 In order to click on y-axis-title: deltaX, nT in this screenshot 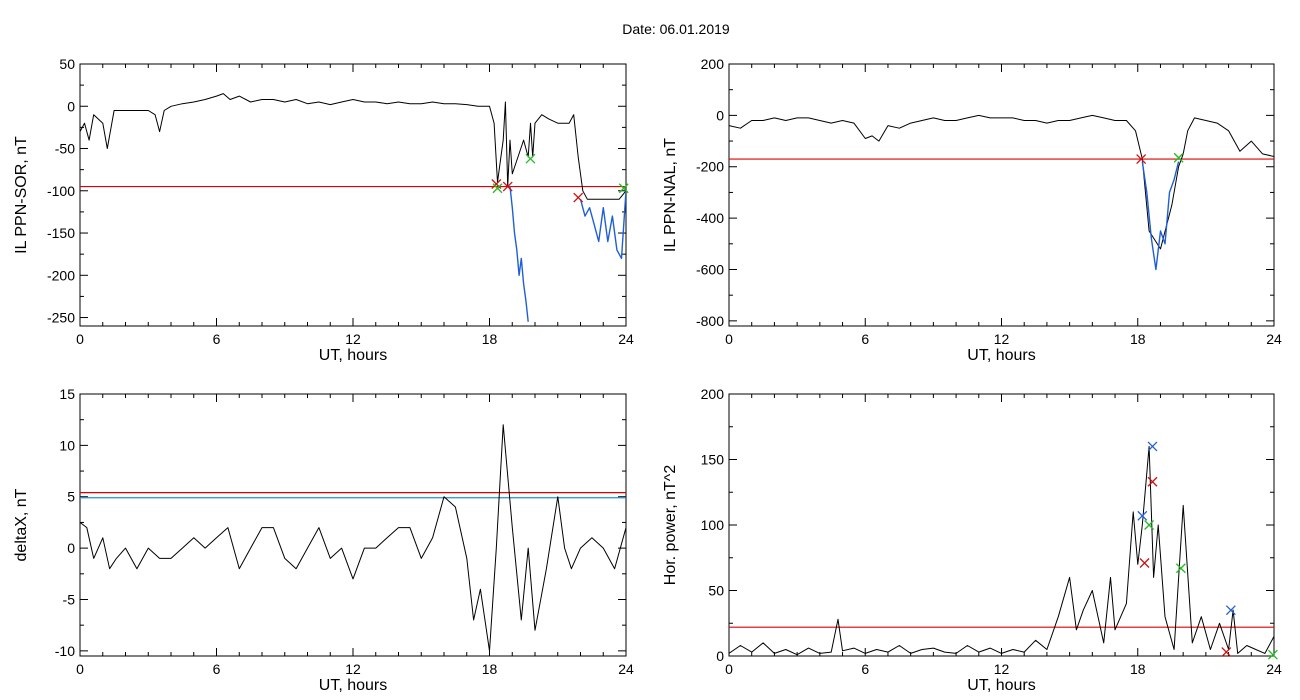, I will do `click(21, 524)`.